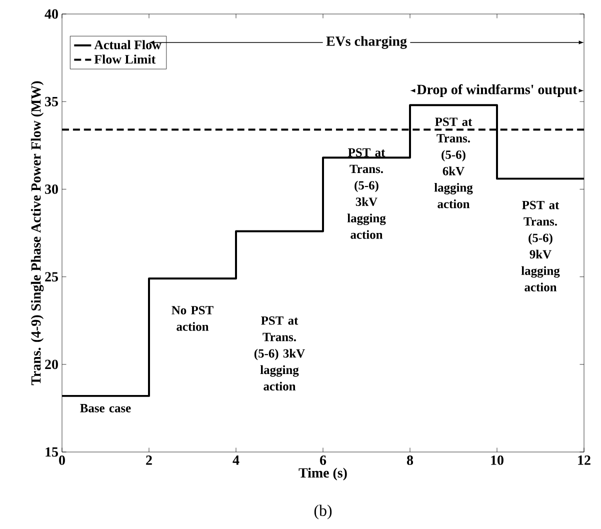 This screenshot has width=601, height=529. Describe the element at coordinates (105, 408) in the screenshot. I see `annotation: Base case` at that location.